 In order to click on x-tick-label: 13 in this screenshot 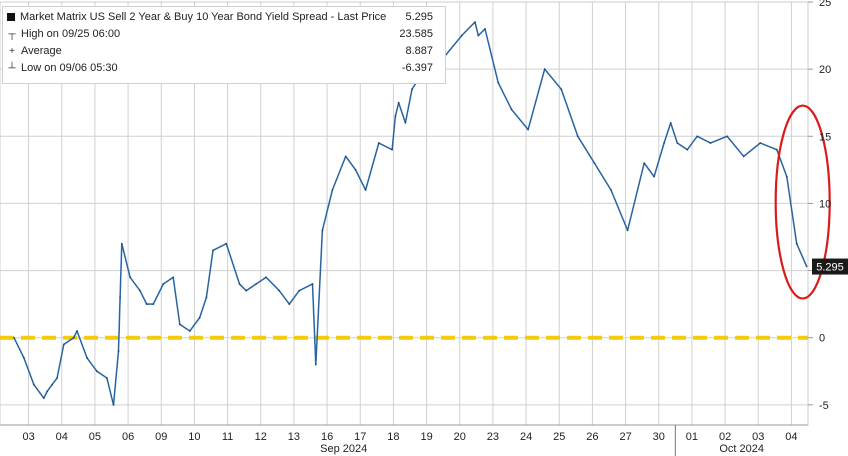, I will do `click(294, 437)`.